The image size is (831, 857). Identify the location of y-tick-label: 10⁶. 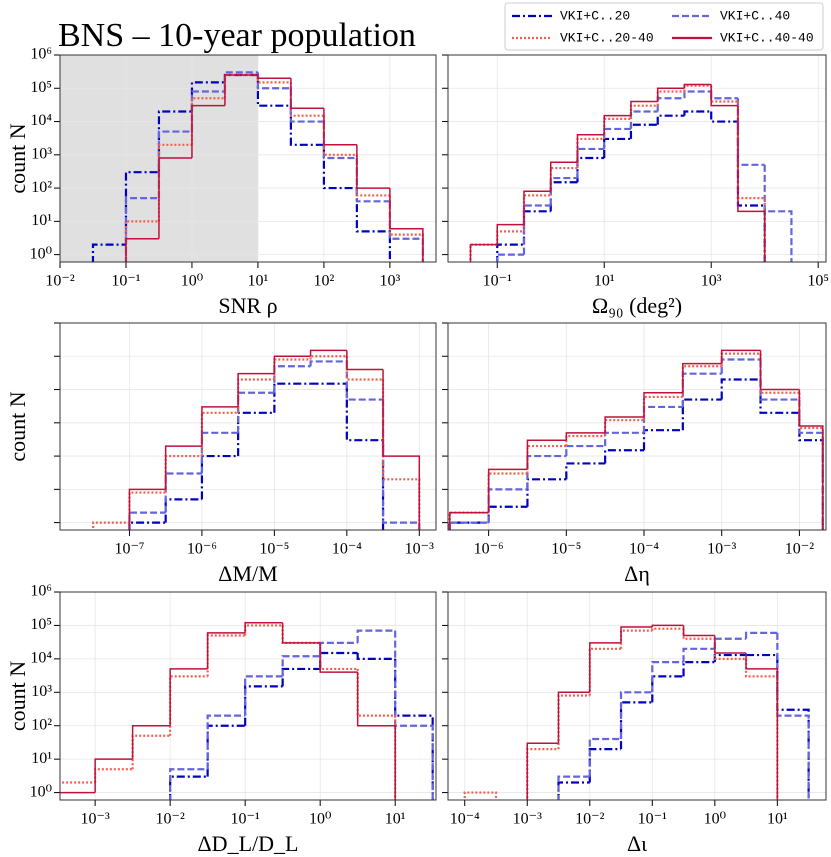
(41, 591).